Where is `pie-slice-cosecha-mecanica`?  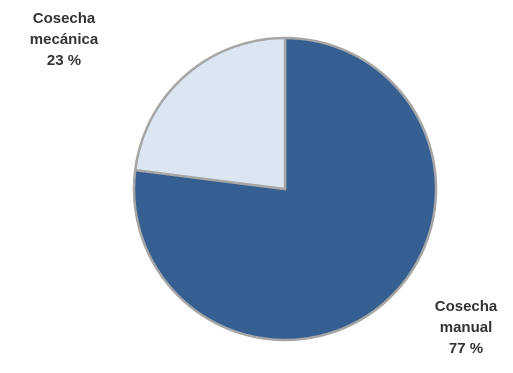 pie-slice-cosecha-mecanica is located at coordinates (210, 113).